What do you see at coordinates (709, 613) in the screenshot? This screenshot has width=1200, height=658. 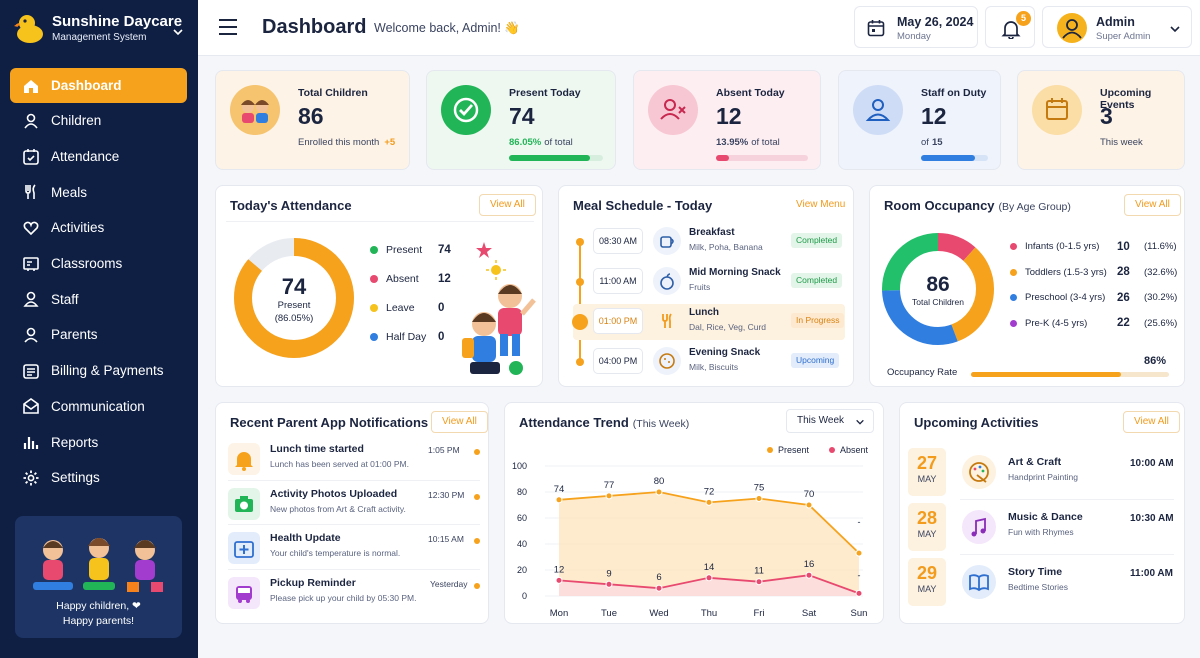 I see `x-tick-label: Thu` at bounding box center [709, 613].